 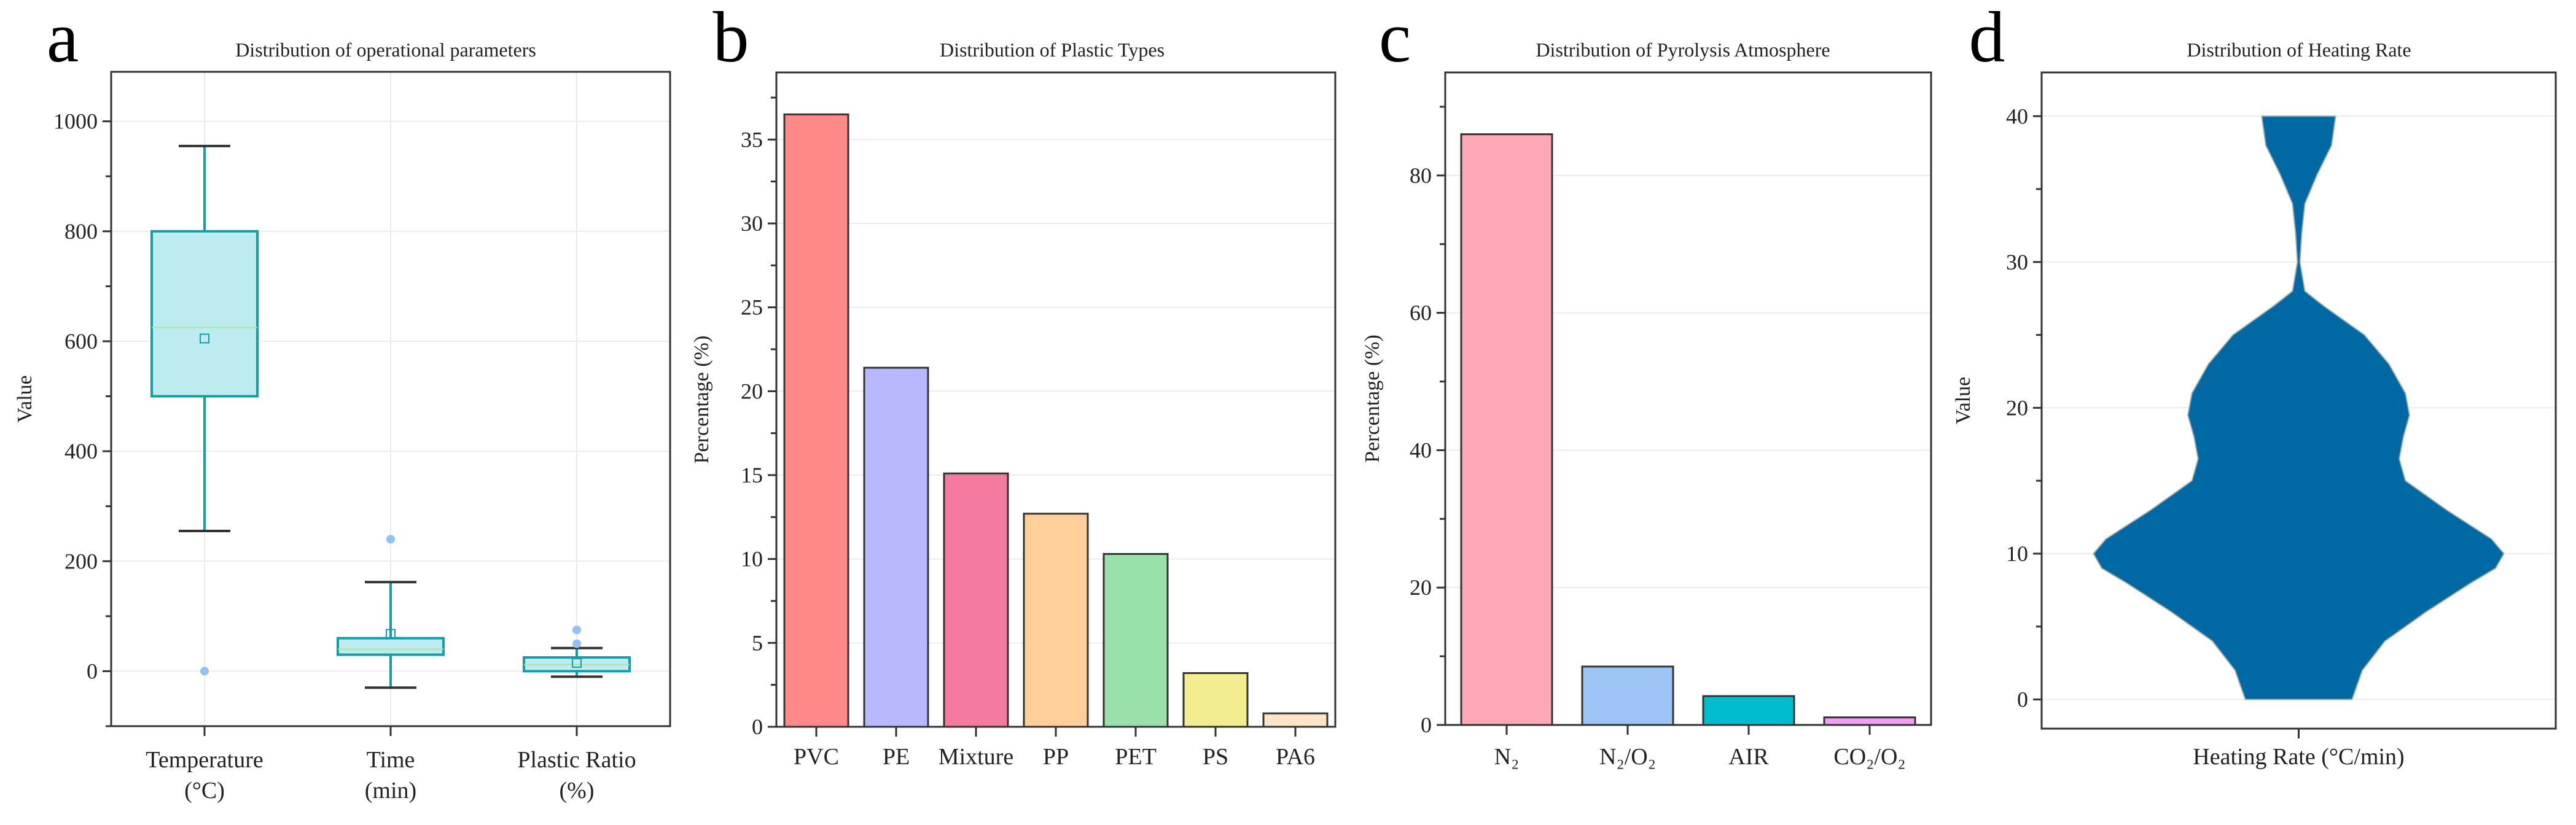 I want to click on x-tick-label: Mixture, so click(x=976, y=757).